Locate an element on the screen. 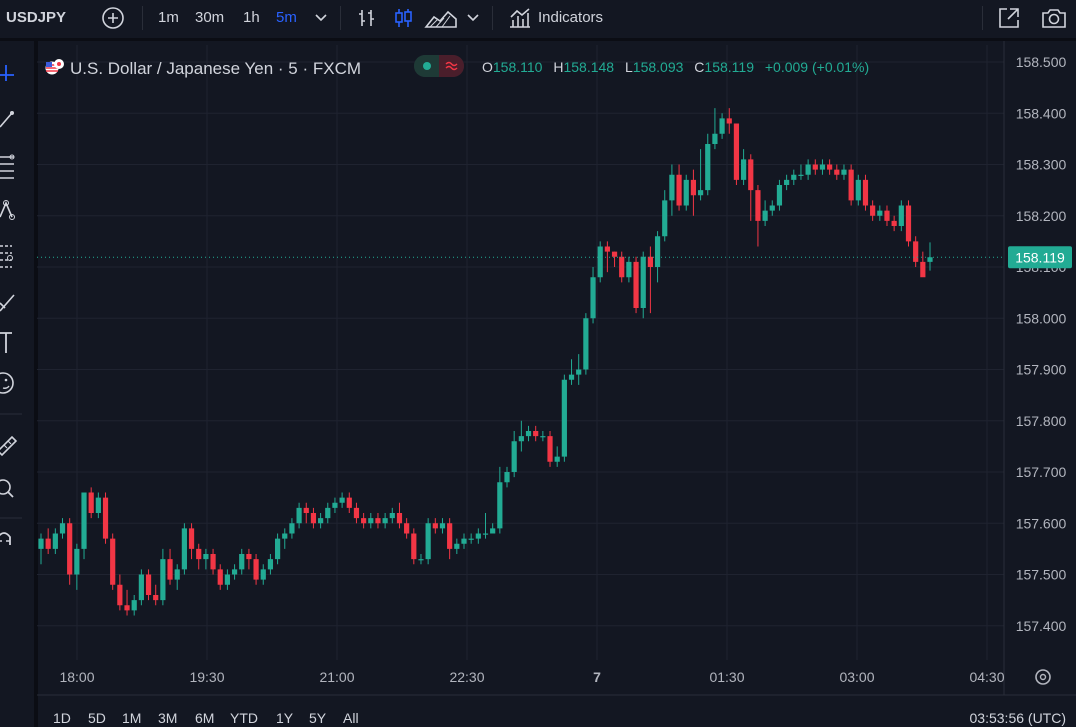 The width and height of the screenshot is (1076, 727). pattern-icon is located at coordinates (7, 210).